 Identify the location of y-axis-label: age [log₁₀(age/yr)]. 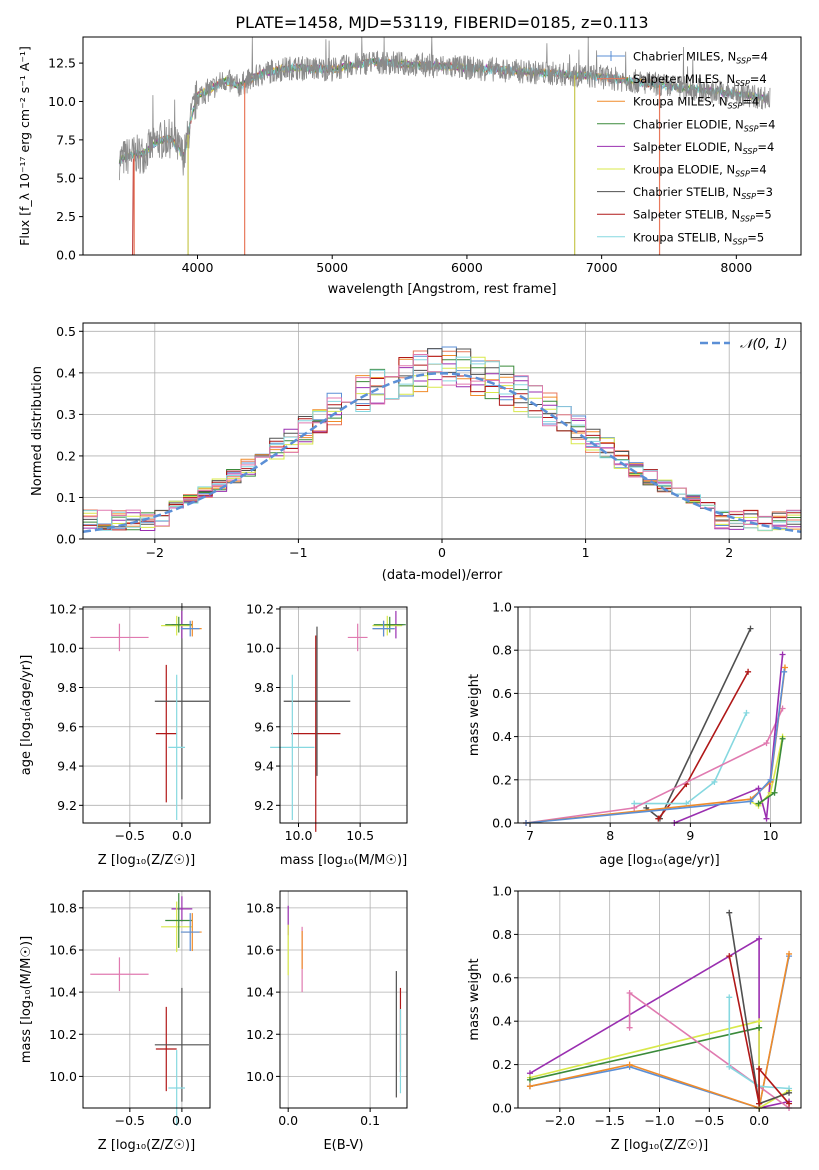
(26, 715).